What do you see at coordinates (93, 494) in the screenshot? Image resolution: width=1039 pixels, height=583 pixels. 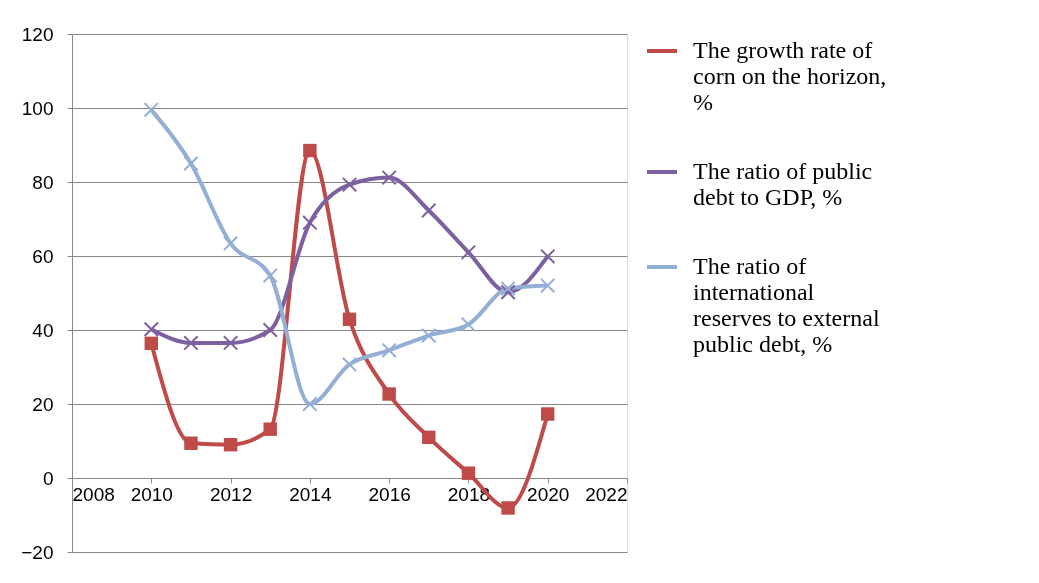 I see `x-tick-label: 2008` at bounding box center [93, 494].